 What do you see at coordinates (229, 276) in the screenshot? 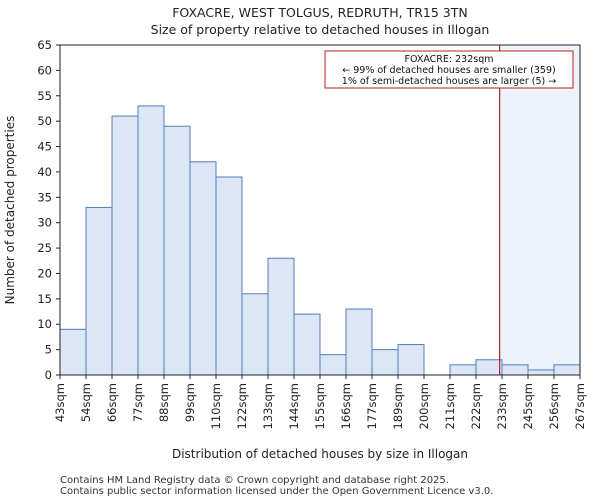
I see `bar-110sqm` at bounding box center [229, 276].